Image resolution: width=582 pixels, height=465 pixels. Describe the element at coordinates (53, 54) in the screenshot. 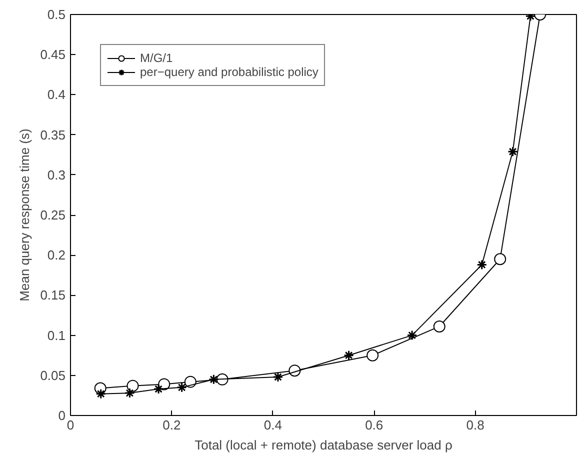

I see `y-tick-label: 0.45` at that location.